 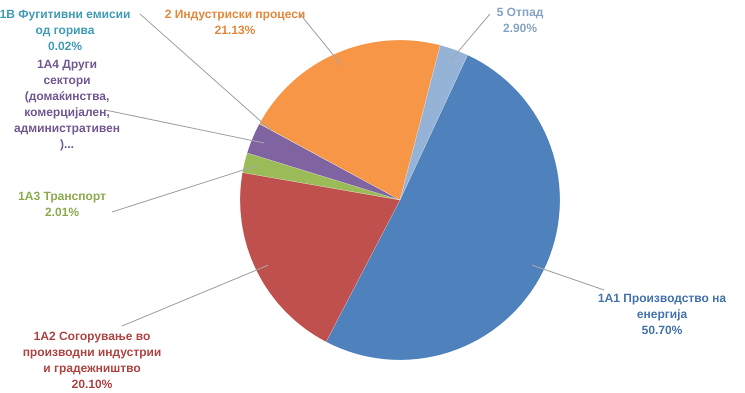 What do you see at coordinates (92, 384) in the screenshot?
I see `data-label: 20.10%` at bounding box center [92, 384].